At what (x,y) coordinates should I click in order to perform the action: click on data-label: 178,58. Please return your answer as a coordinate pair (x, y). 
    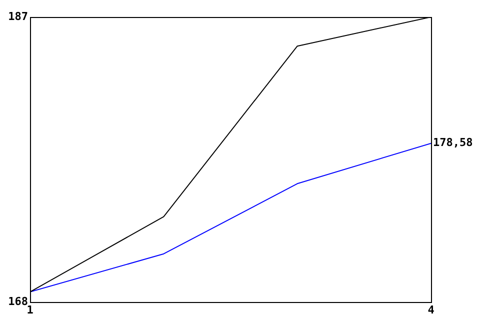
    Looking at the image, I should click on (453, 143).